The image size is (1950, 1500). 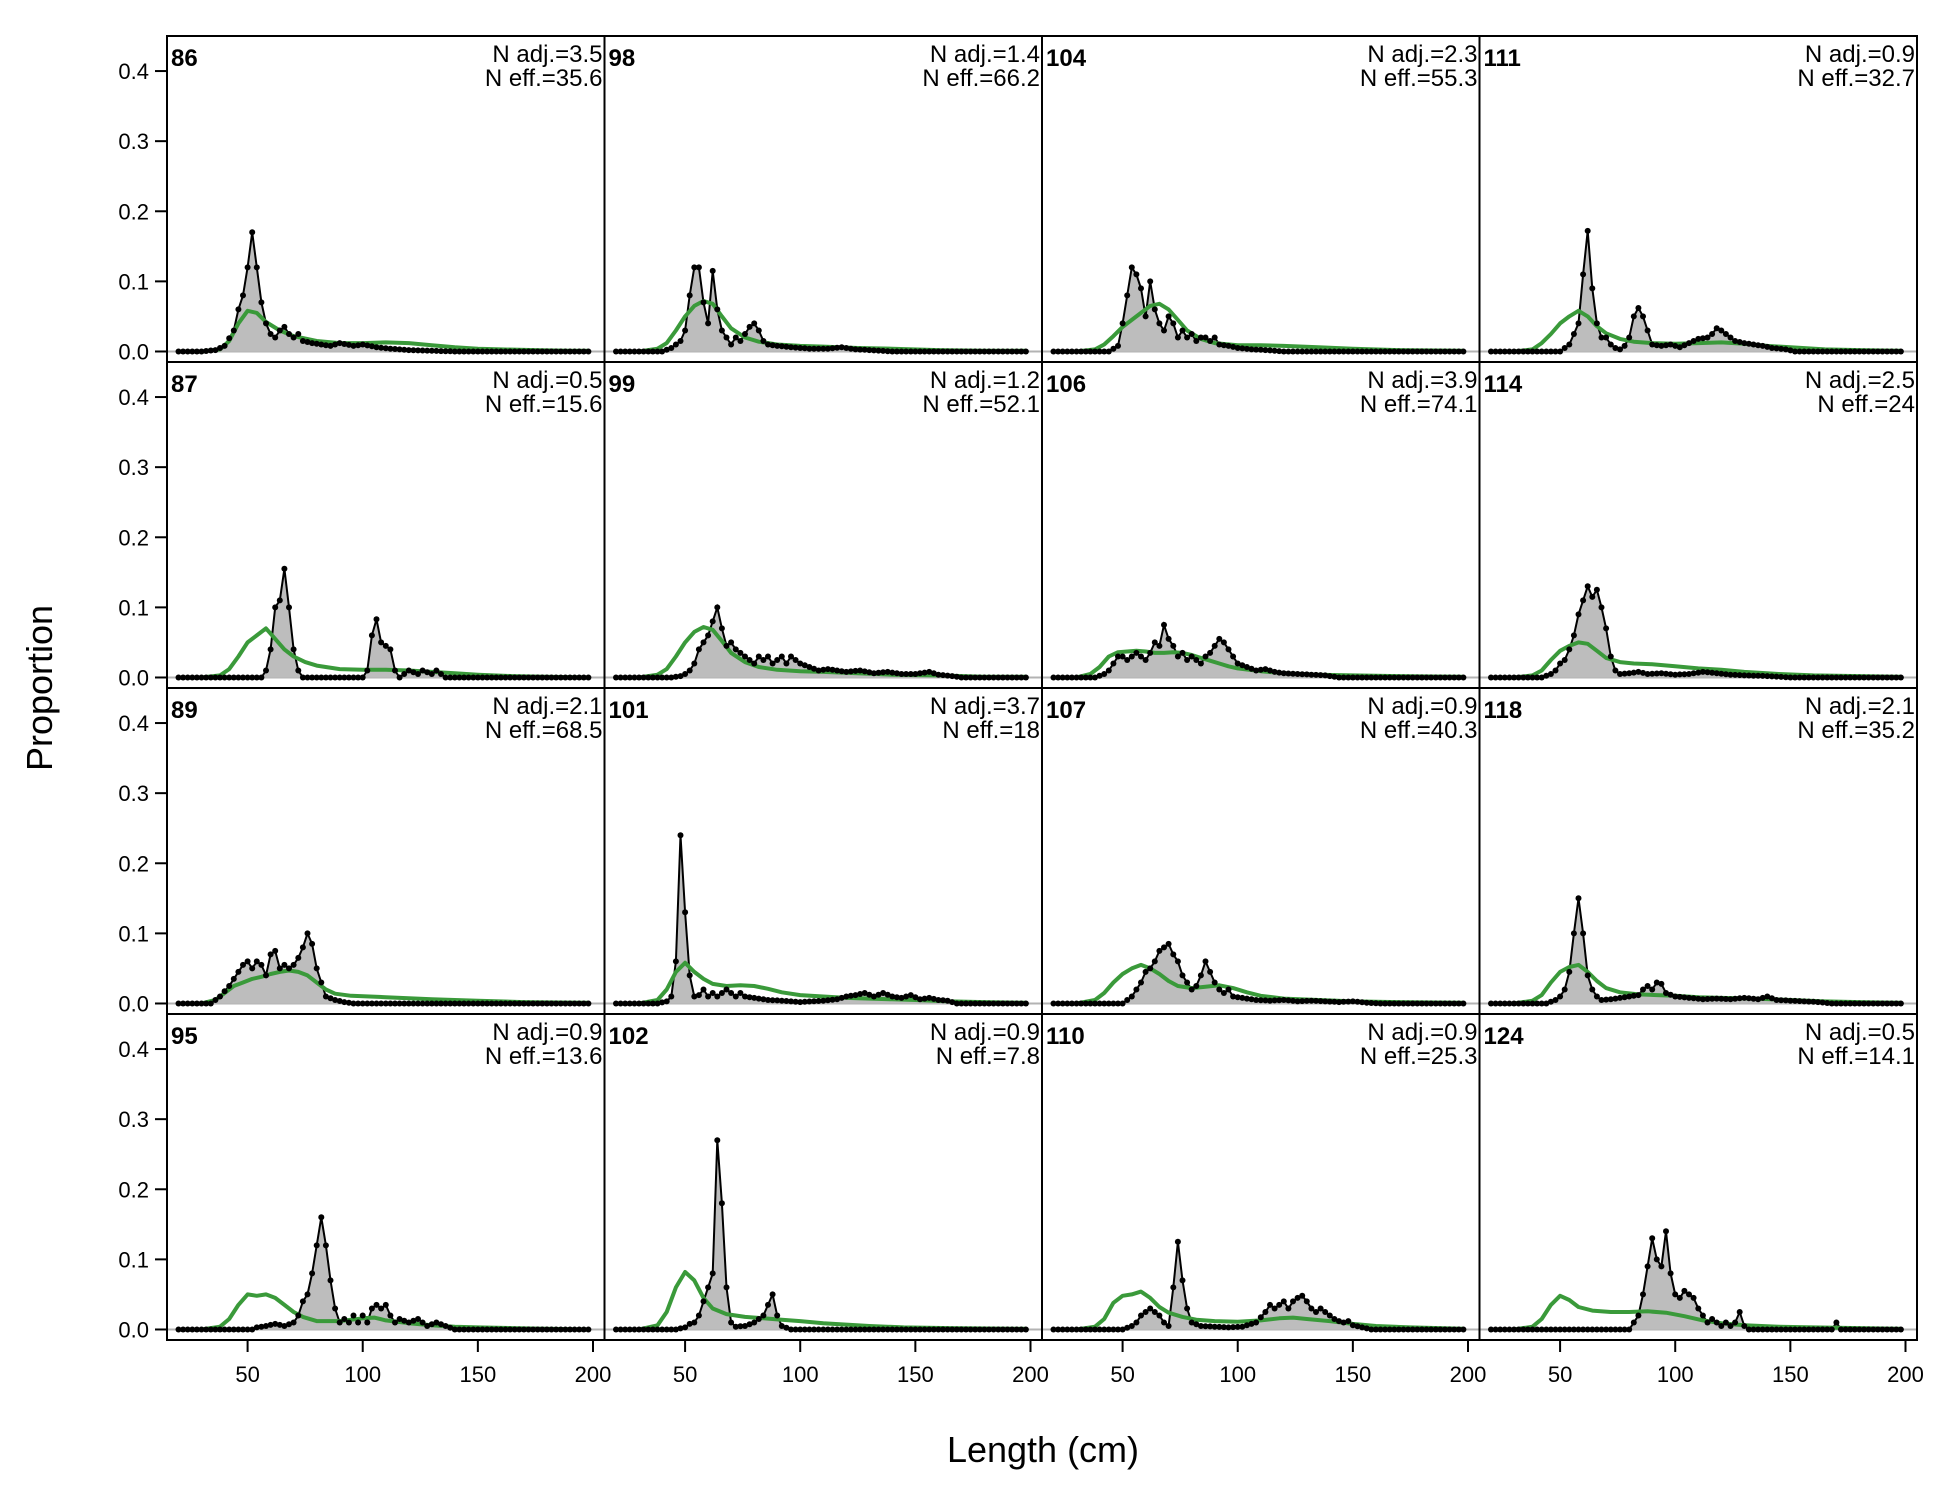 What do you see at coordinates (1698, 199) in the screenshot?
I see `panel-111: 111 N adj.=0.9N eff.=32.7` at bounding box center [1698, 199].